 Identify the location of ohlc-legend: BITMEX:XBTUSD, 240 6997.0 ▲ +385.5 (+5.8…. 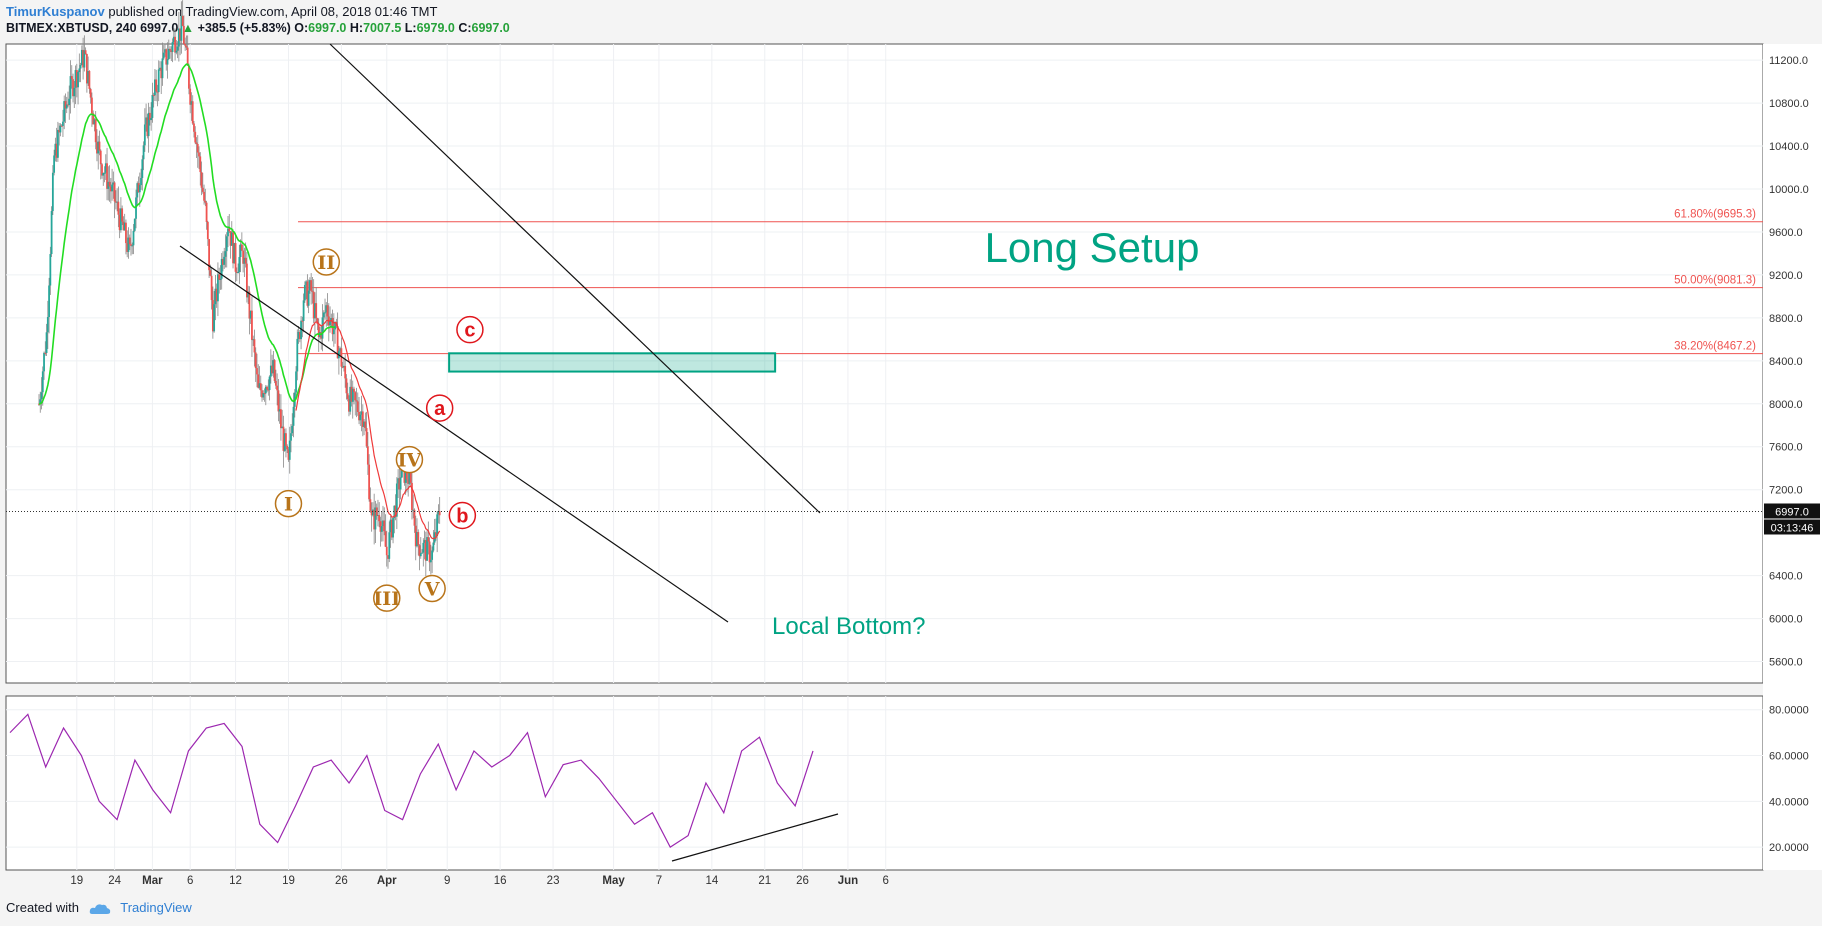
(258, 28).